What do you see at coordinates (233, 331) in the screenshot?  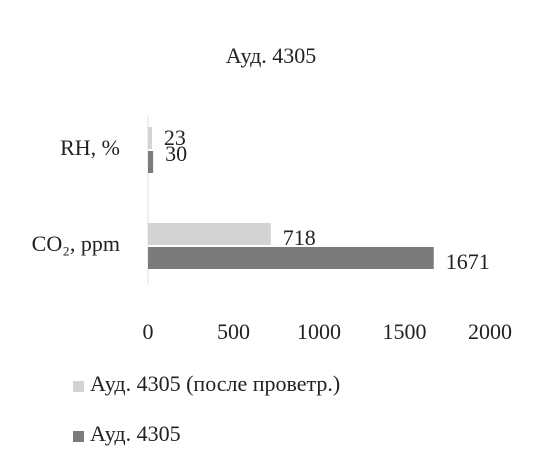 I see `x-tick-label: 500` at bounding box center [233, 331].